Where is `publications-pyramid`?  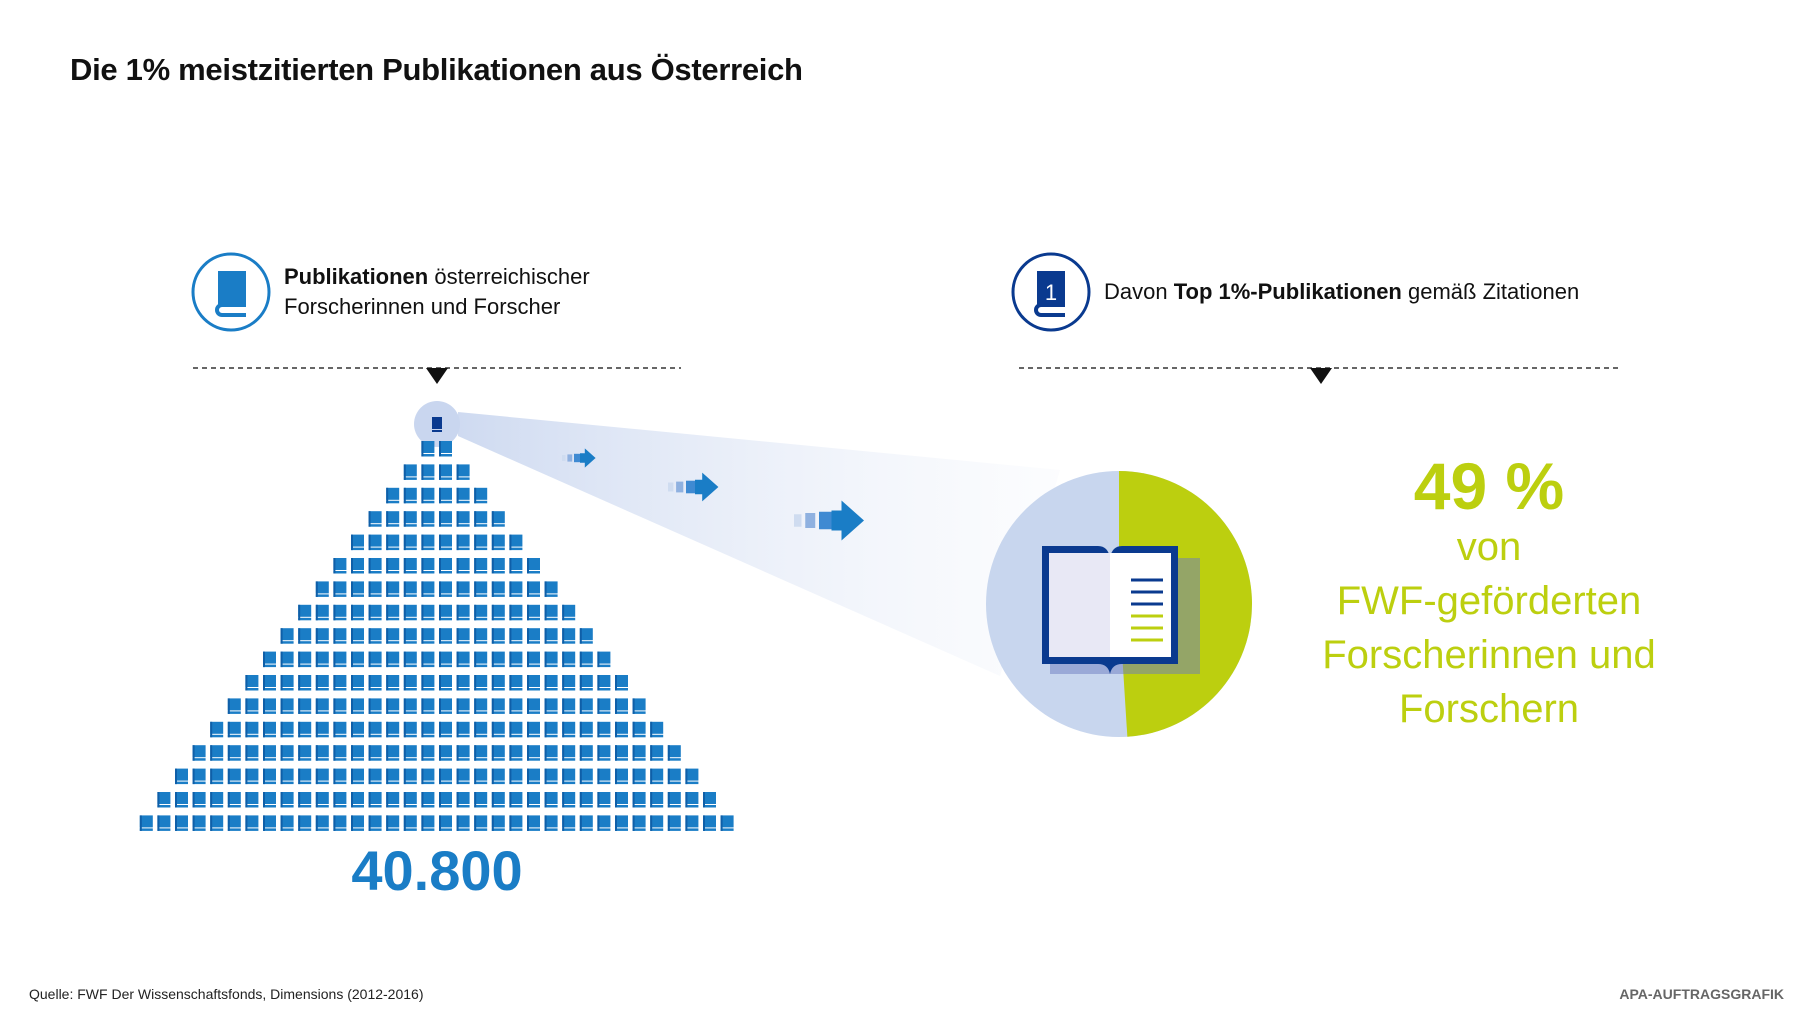 publications-pyramid is located at coordinates (436, 636).